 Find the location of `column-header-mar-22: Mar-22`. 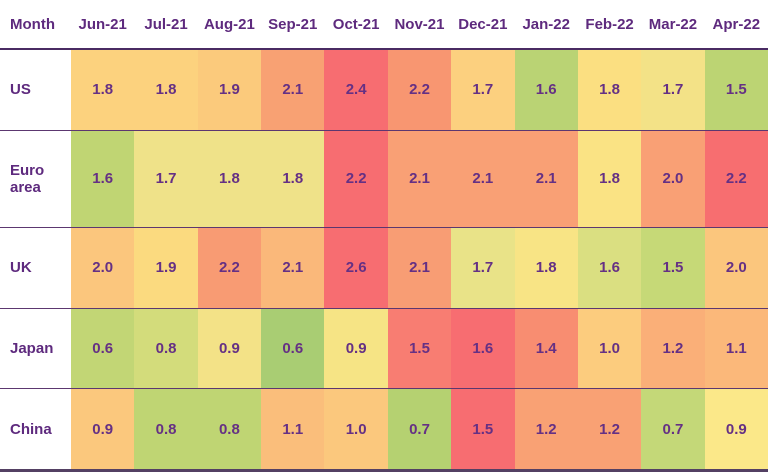

column-header-mar-22: Mar-22 is located at coordinates (673, 24).